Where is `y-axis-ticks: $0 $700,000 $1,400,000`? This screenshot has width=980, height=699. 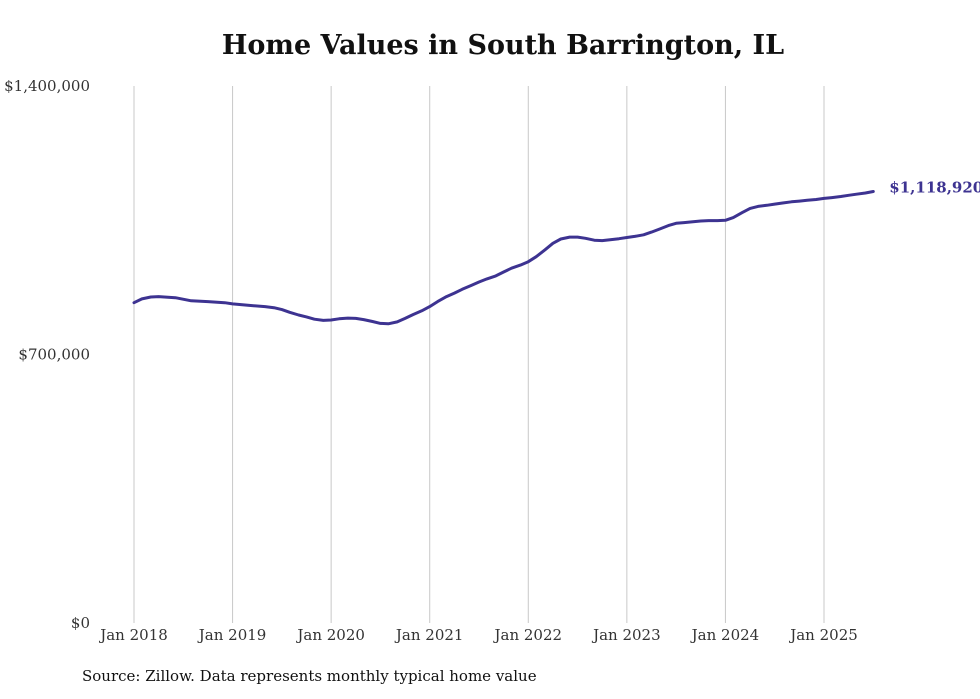
y-axis-ticks: $0 $700,000 $1,400,000 is located at coordinates (47, 354).